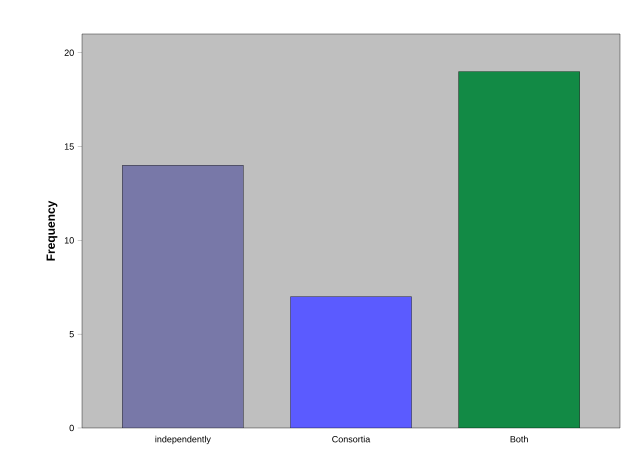 The width and height of the screenshot is (639, 470). What do you see at coordinates (69, 240) in the screenshot?
I see `y-tick-label: 10` at bounding box center [69, 240].